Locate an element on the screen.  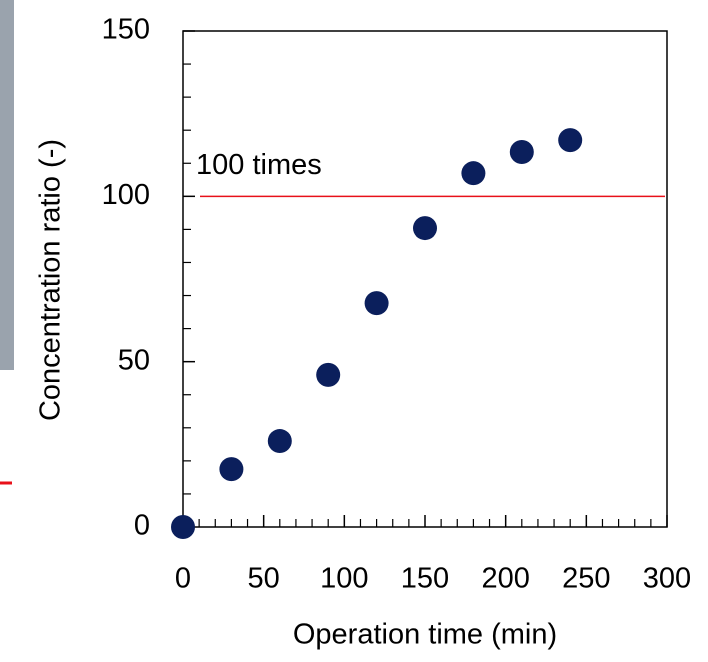
x-tick-label: 150 is located at coordinates (425, 579).